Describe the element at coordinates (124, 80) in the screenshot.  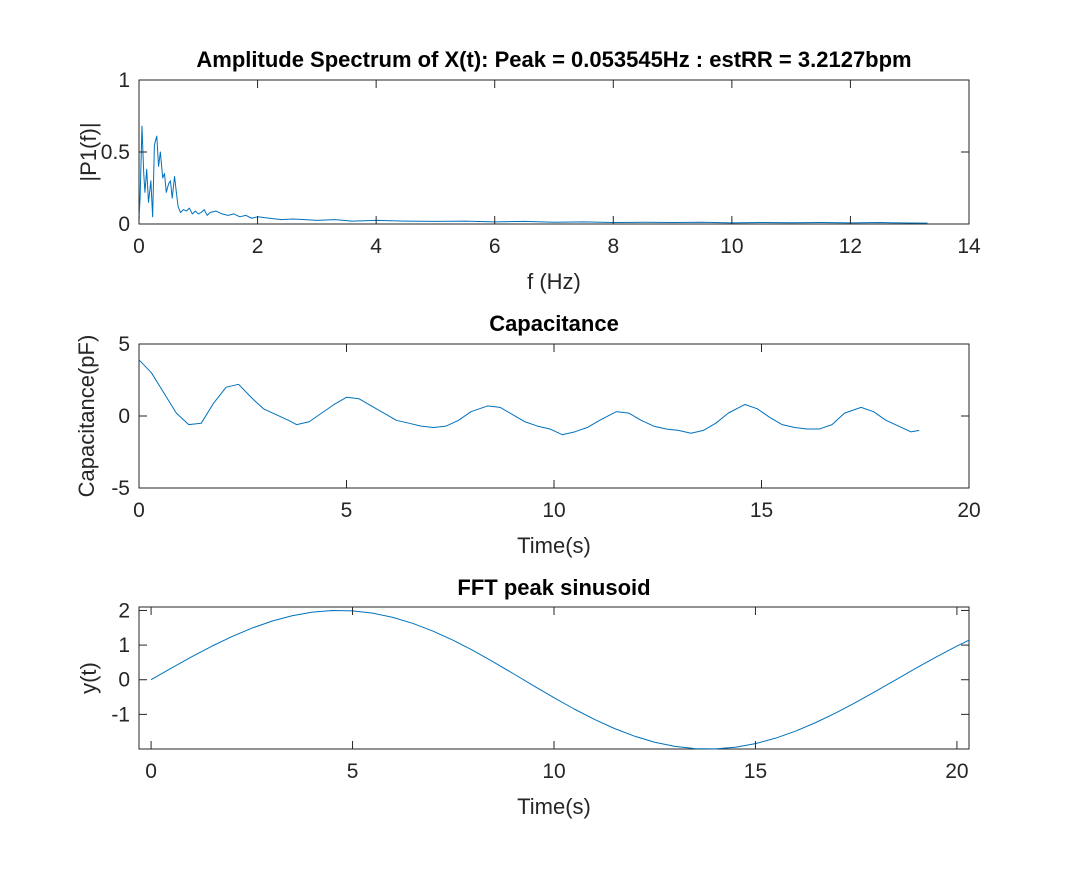
I see `spectrum-y-tick-label: 1` at that location.